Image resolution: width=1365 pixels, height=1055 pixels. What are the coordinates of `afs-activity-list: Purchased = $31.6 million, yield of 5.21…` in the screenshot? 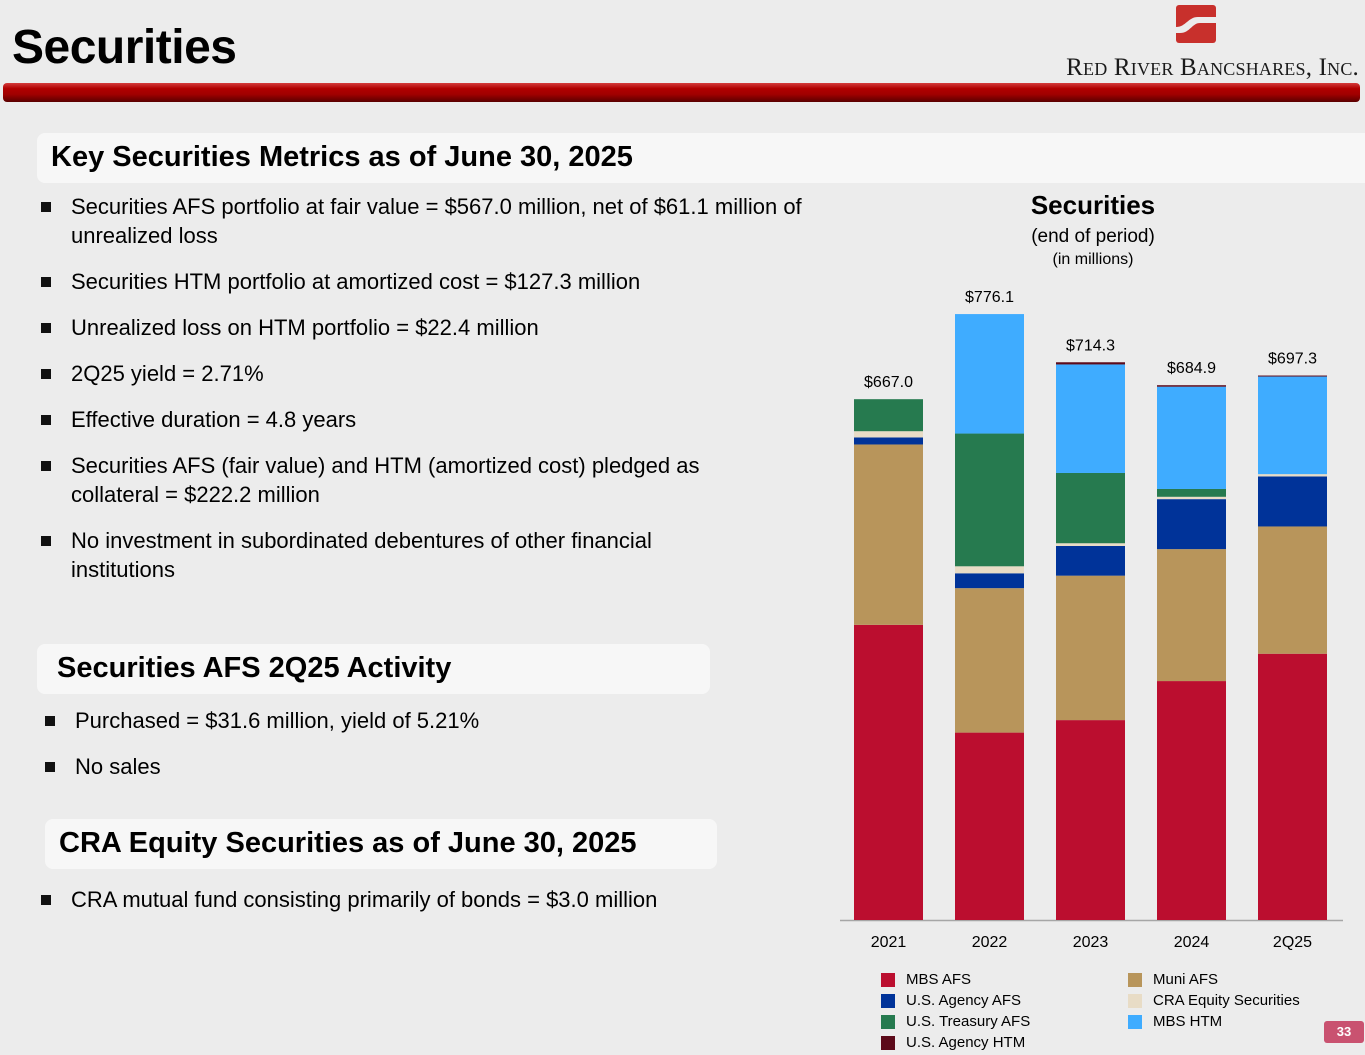 It's located at (392, 752).